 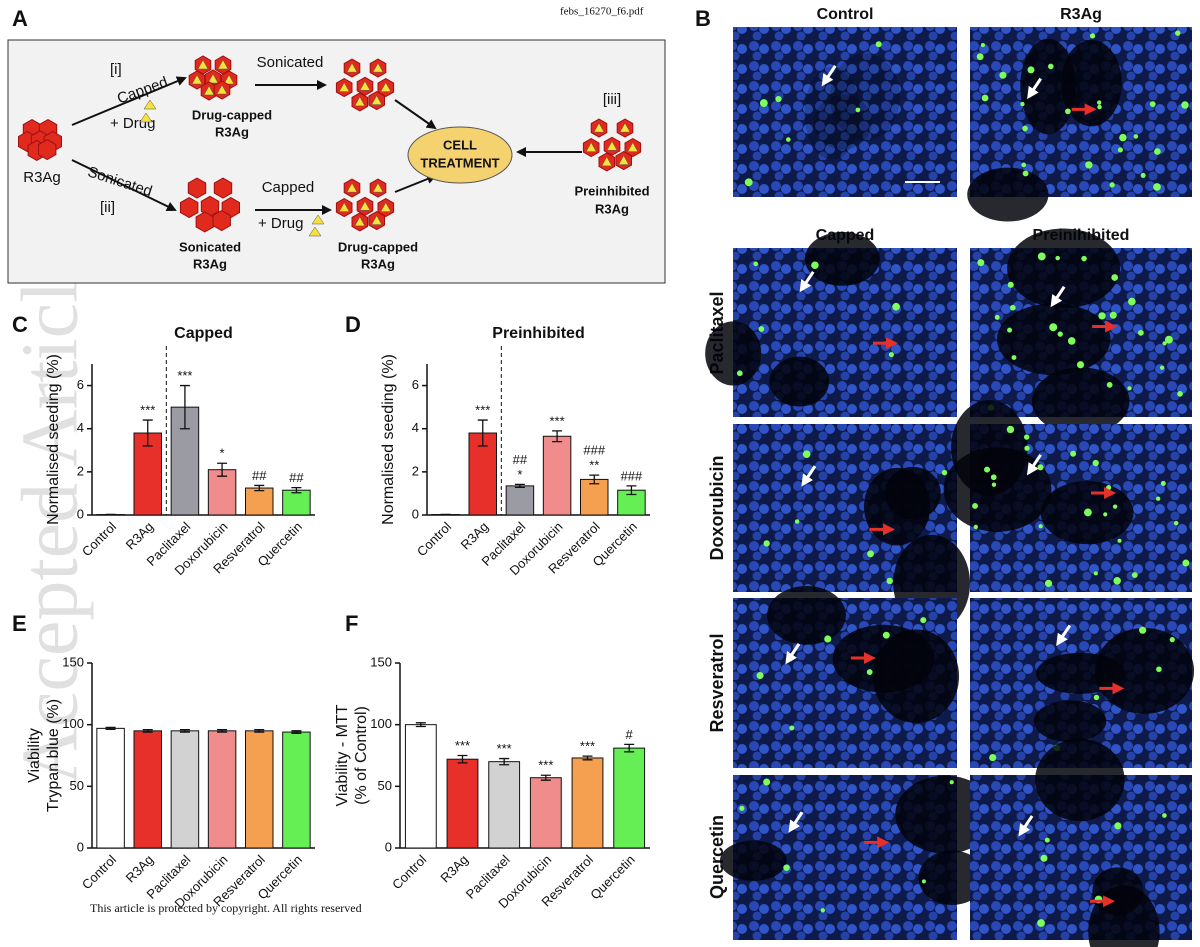 What do you see at coordinates (80, 384) in the screenshot?
I see `y-tick-label: 6` at bounding box center [80, 384].